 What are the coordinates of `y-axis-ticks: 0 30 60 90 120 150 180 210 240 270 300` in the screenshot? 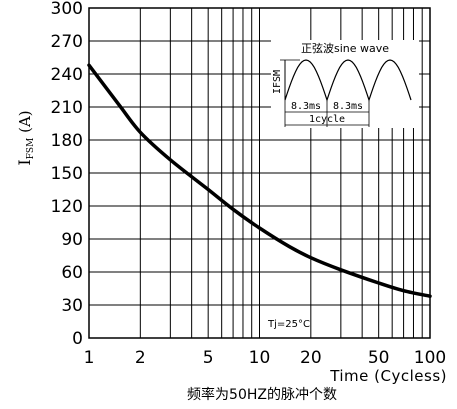 It's located at (67, 174).